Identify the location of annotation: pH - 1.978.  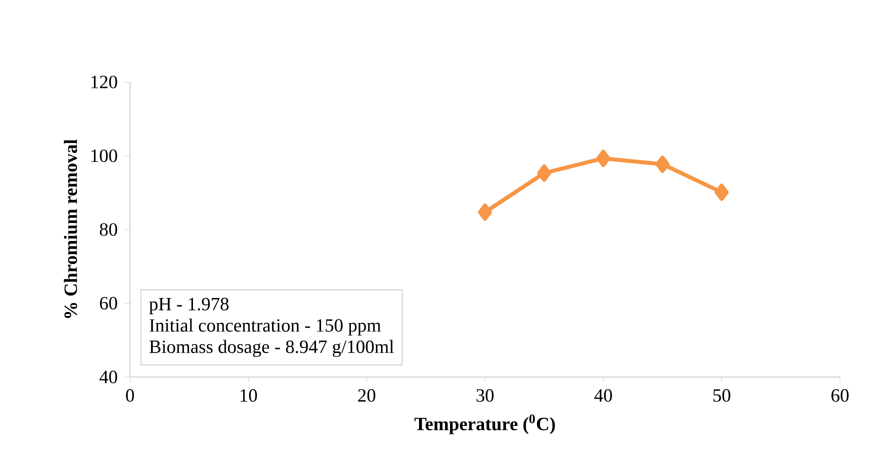
(189, 306).